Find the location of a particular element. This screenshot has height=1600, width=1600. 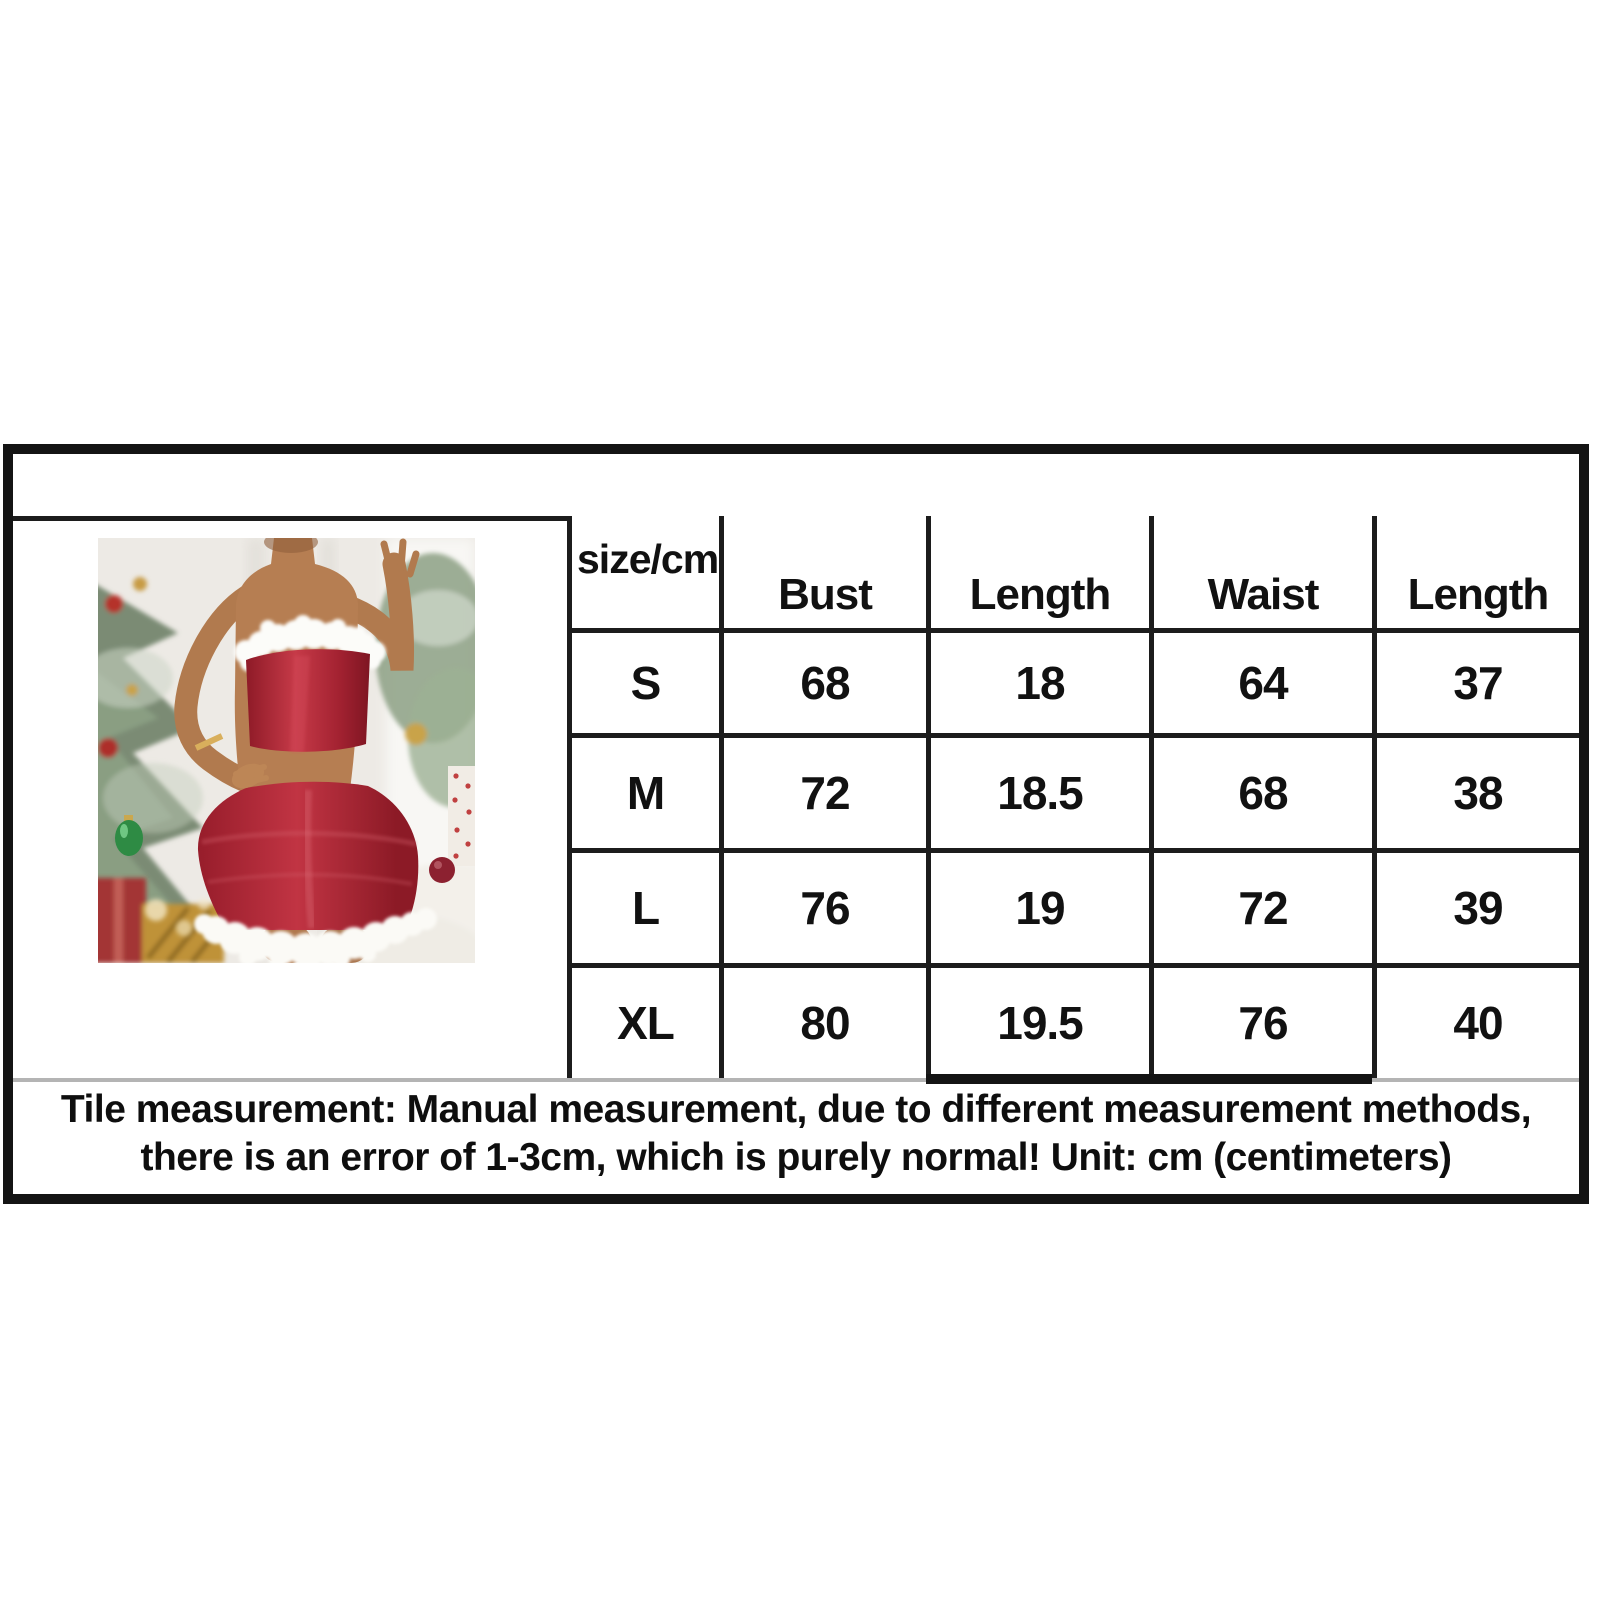

column-header-waist: Waist is located at coordinates (1260, 572).